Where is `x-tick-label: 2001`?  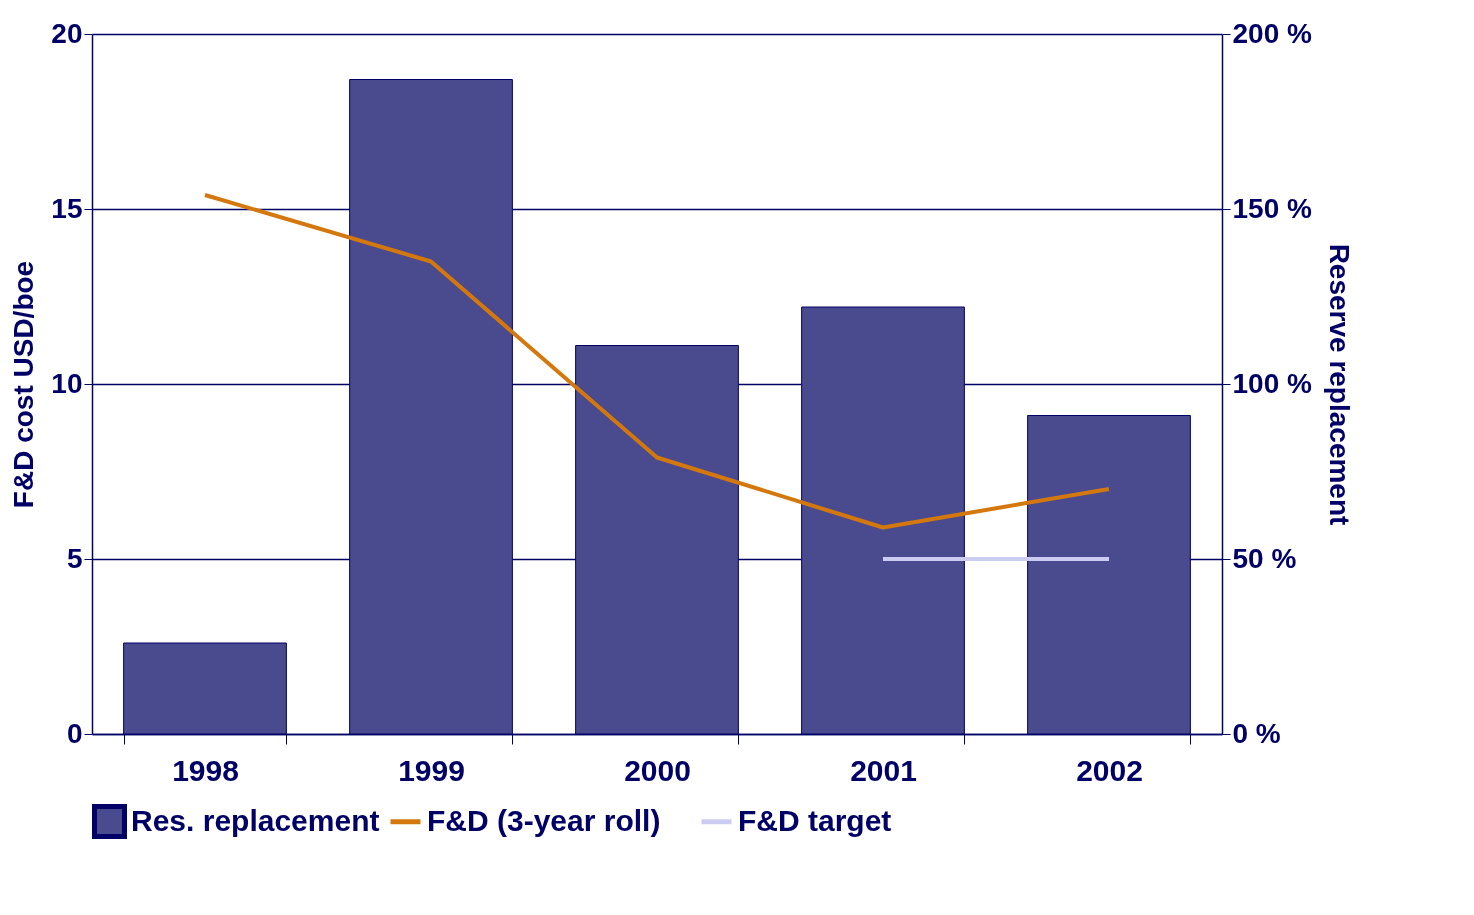
x-tick-label: 2001 is located at coordinates (883, 770).